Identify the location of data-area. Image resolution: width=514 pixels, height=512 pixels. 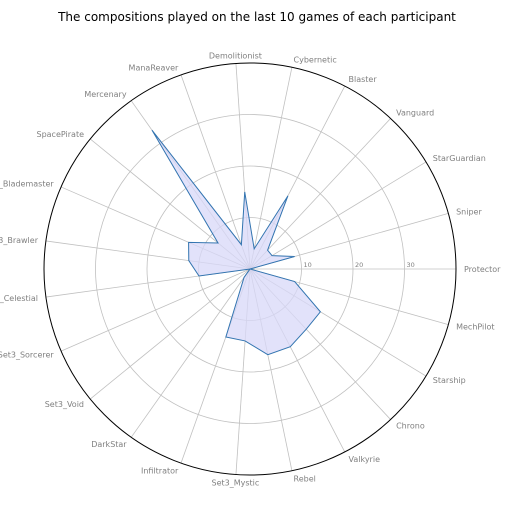
(236, 242).